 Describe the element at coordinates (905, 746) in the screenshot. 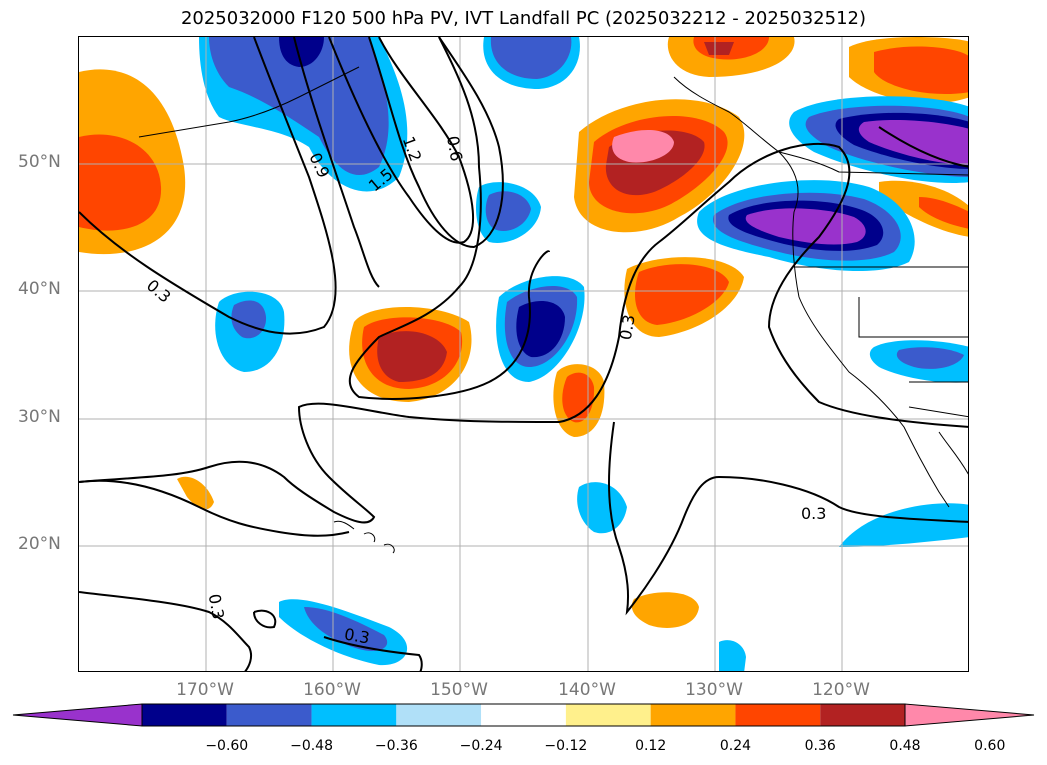

I see `colorbar-tick-label: 0.48` at that location.